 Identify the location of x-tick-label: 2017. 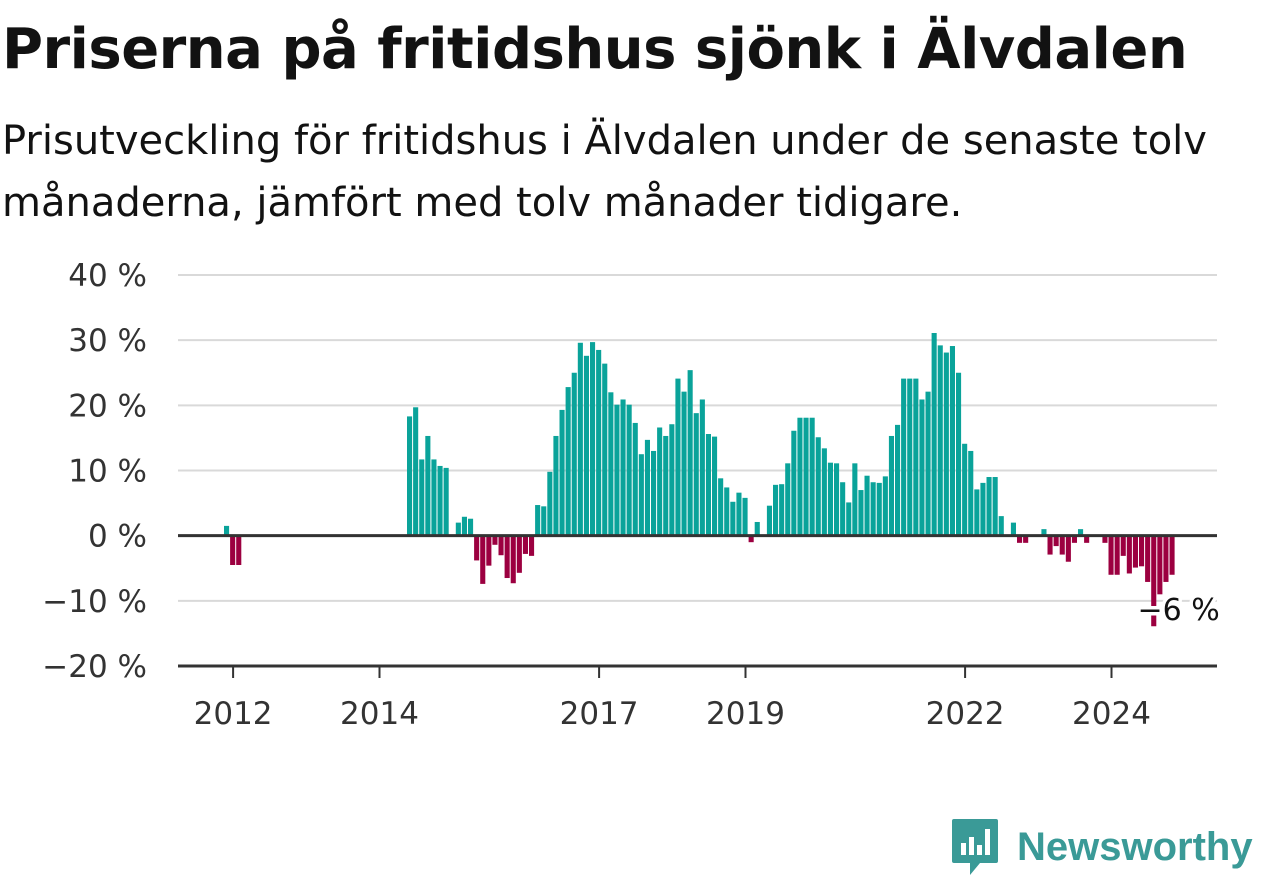
(599, 714).